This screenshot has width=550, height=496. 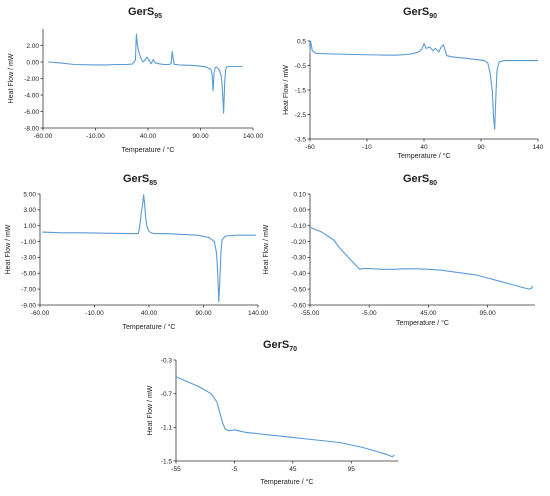 What do you see at coordinates (293, 469) in the screenshot?
I see `x-tick-label: 45` at bounding box center [293, 469].